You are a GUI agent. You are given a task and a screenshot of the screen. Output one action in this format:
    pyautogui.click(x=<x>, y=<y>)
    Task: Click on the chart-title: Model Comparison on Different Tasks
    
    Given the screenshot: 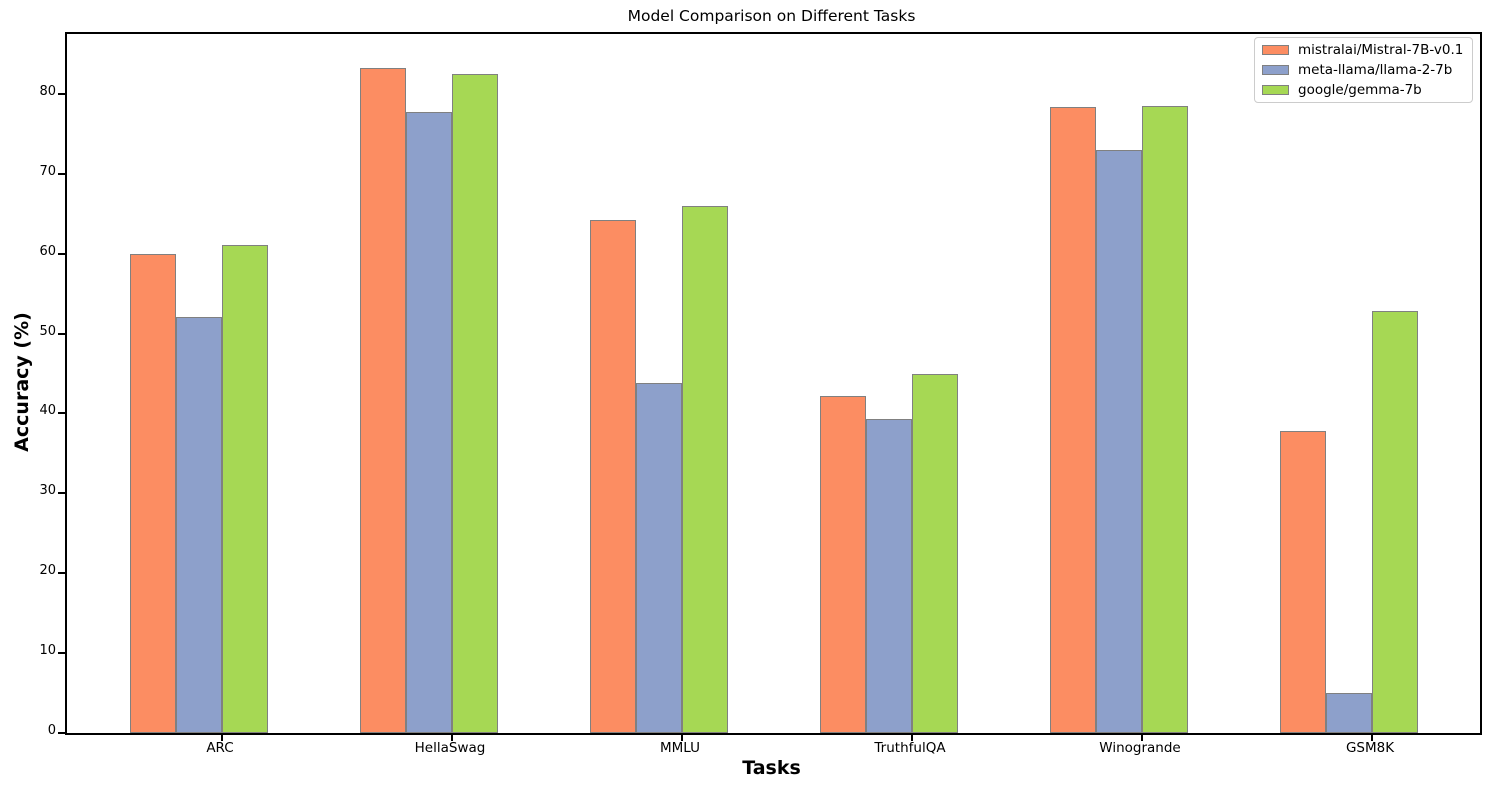 What is the action you would take?
    pyautogui.click(x=771, y=16)
    